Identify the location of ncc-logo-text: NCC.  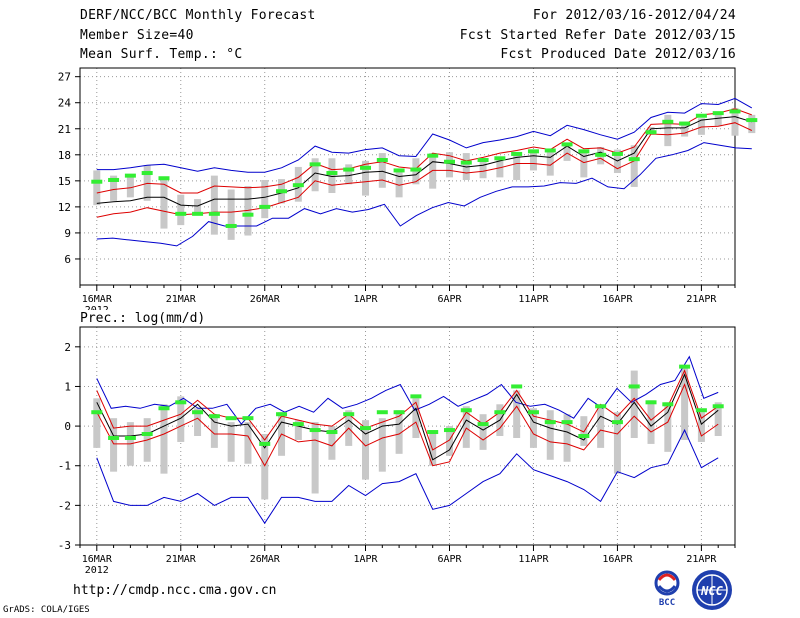
(711, 591).